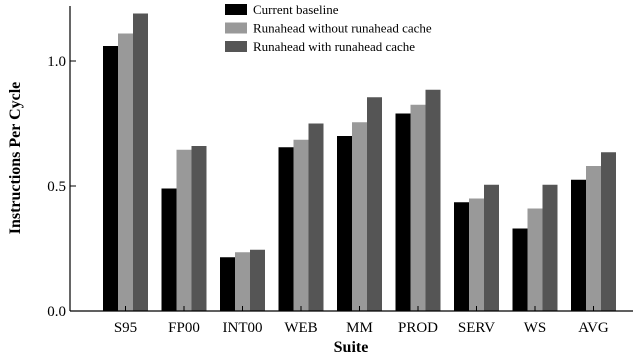 The height and width of the screenshot is (358, 637). Describe the element at coordinates (535, 328) in the screenshot. I see `x-tick-label-ws: WS` at that location.